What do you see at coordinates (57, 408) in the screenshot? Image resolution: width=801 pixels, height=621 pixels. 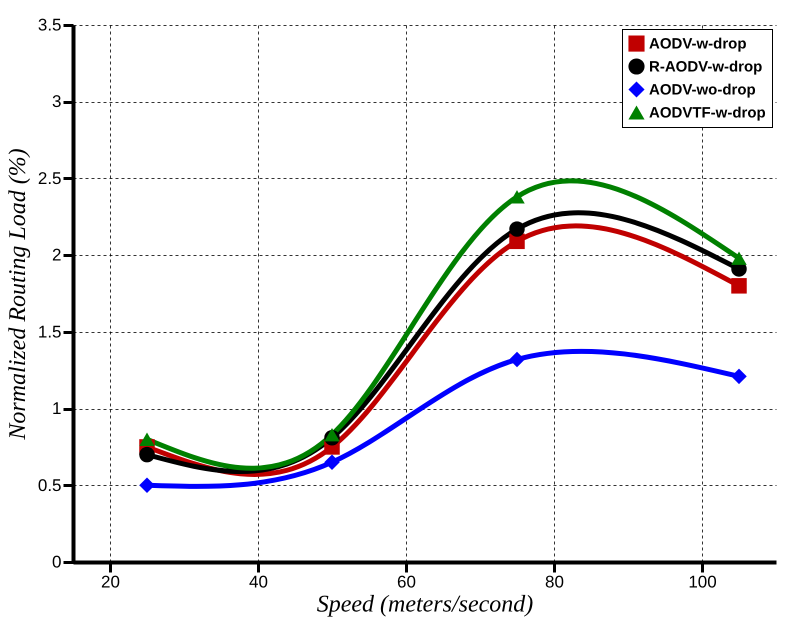 I see `y-tick-label: 1` at bounding box center [57, 408].